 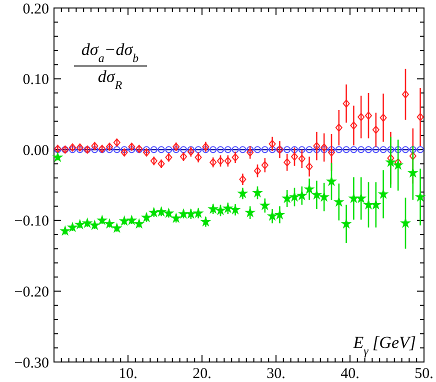 I want to click on annotation: dσ$_{a}$−dσ$_{b}$, so click(x=110, y=52).